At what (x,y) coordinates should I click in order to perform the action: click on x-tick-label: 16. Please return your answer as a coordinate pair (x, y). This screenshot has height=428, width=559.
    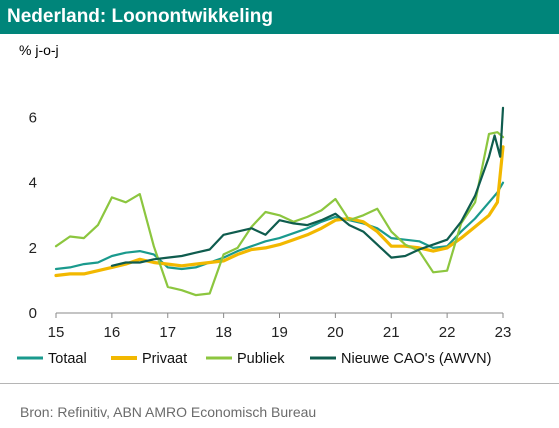
    Looking at the image, I should click on (112, 332).